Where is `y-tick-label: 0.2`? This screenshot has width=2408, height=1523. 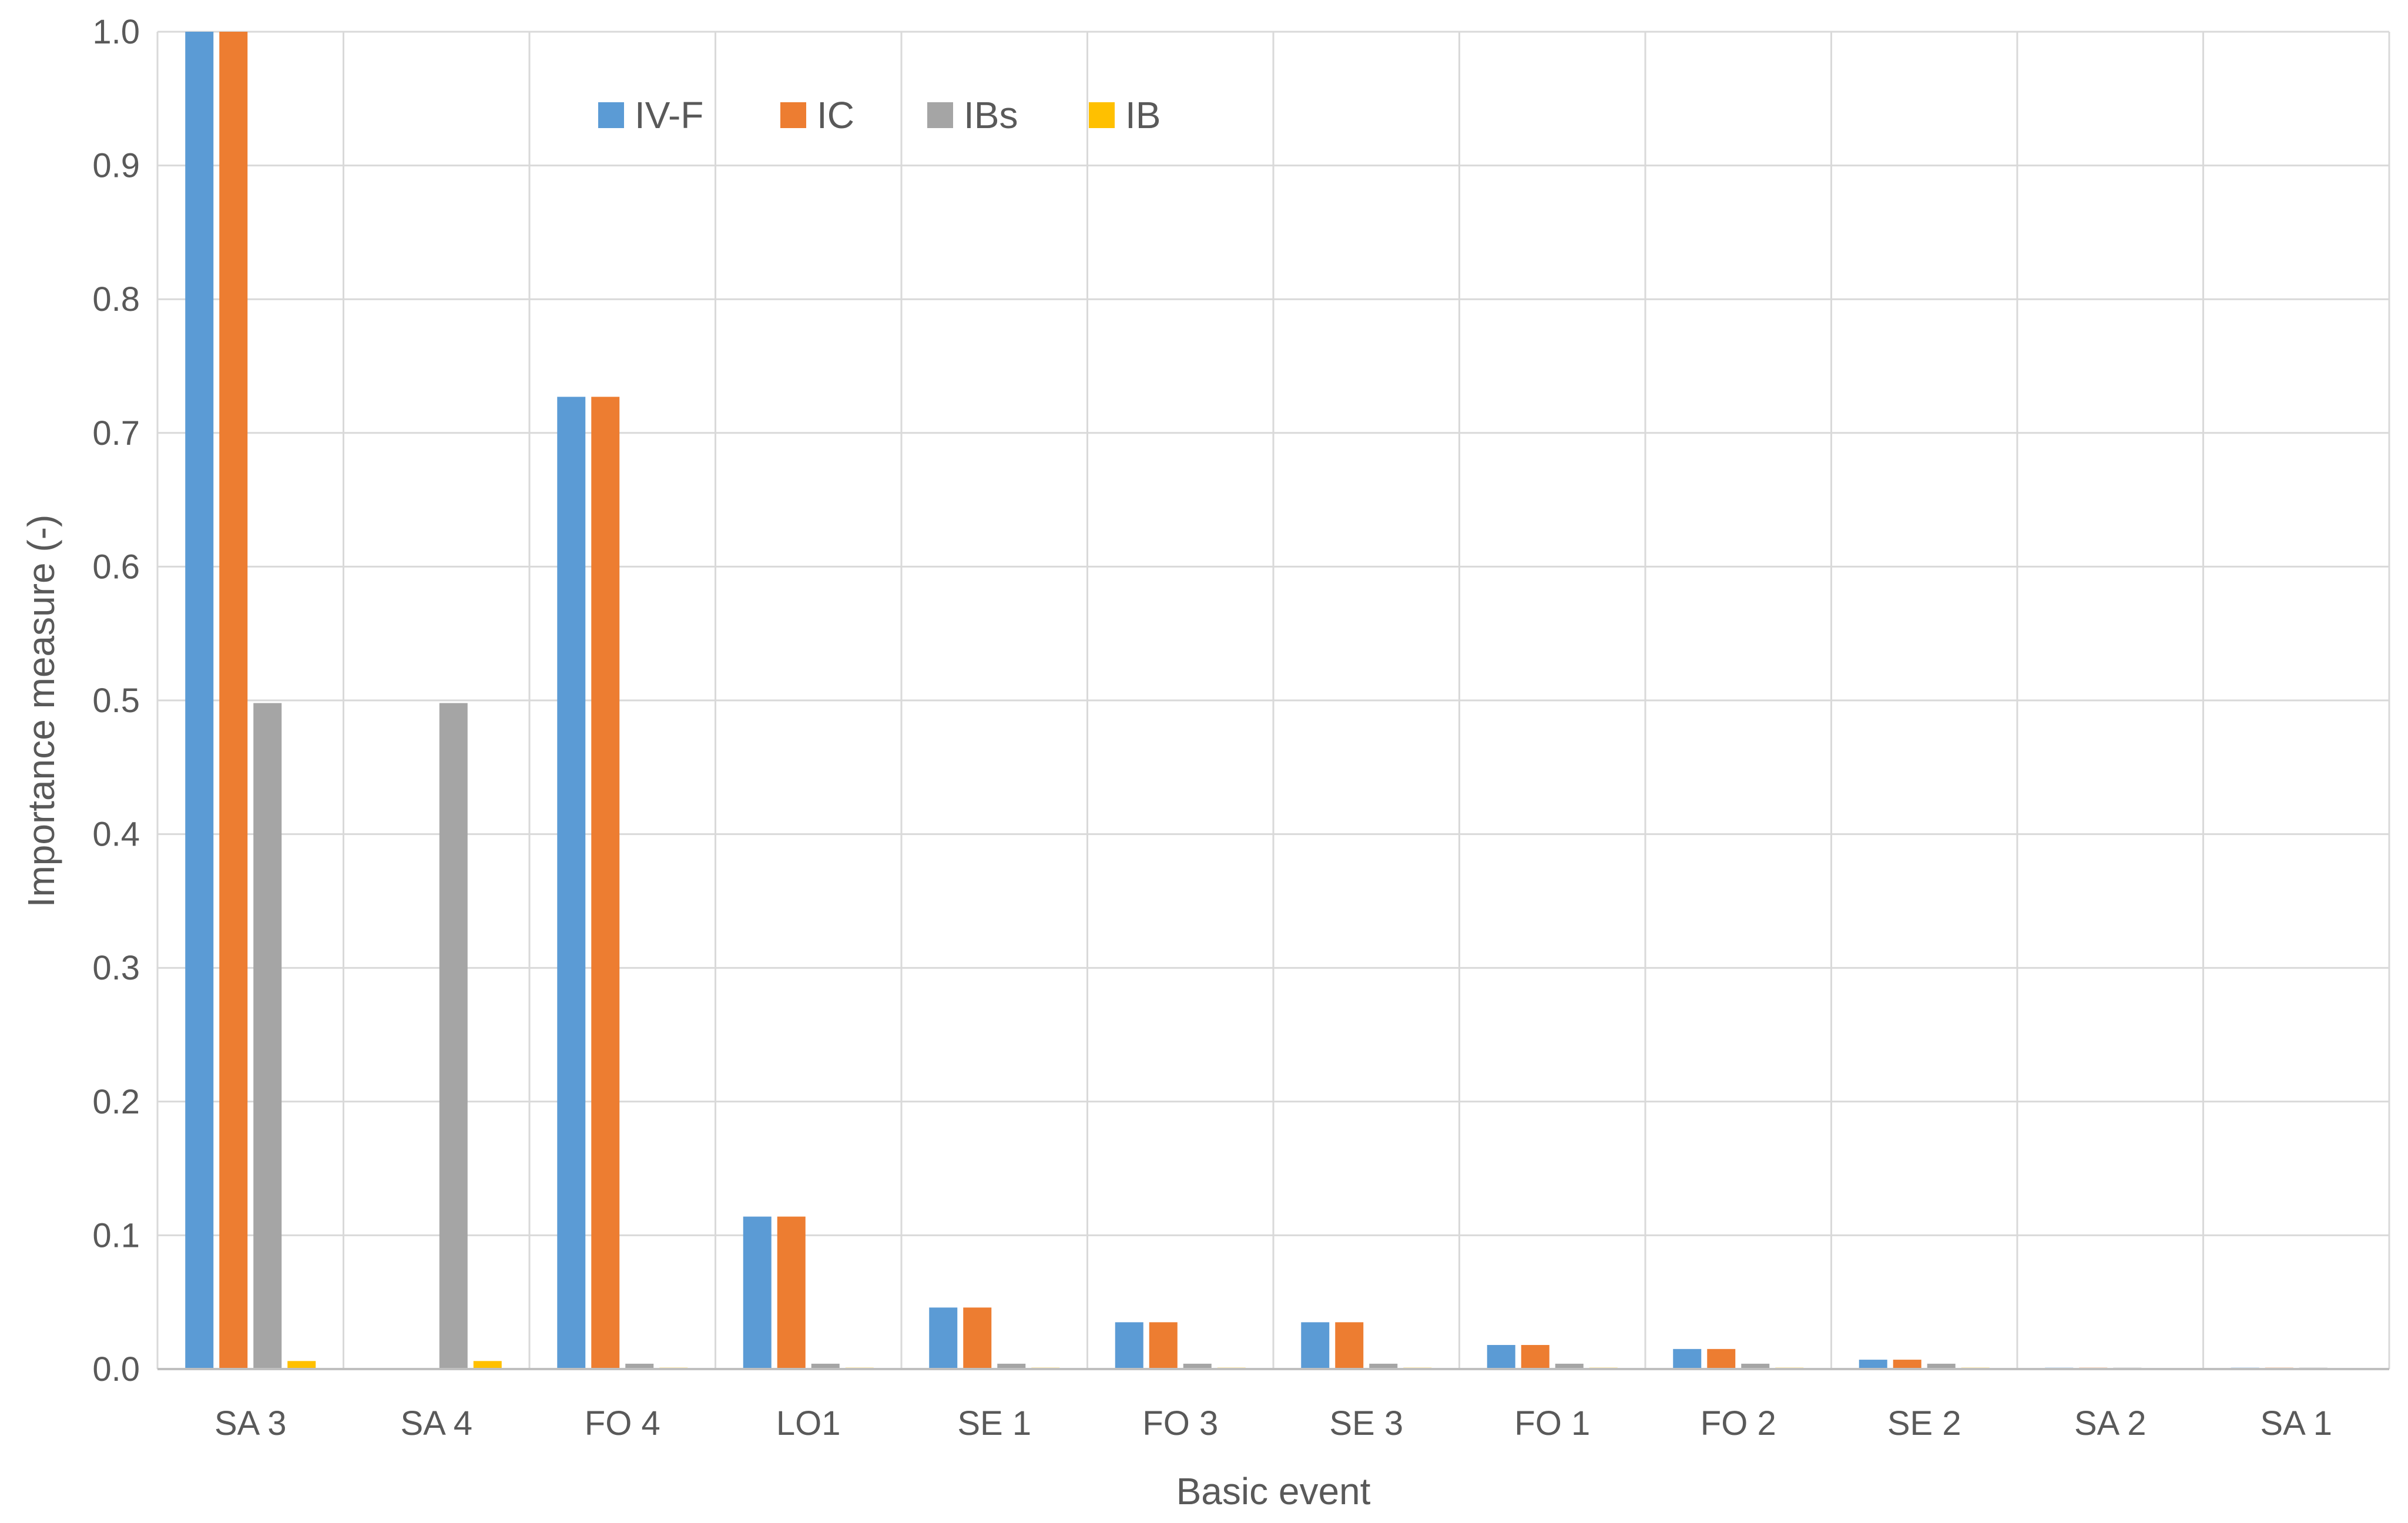 y-tick-label: 0.2 is located at coordinates (116, 1102).